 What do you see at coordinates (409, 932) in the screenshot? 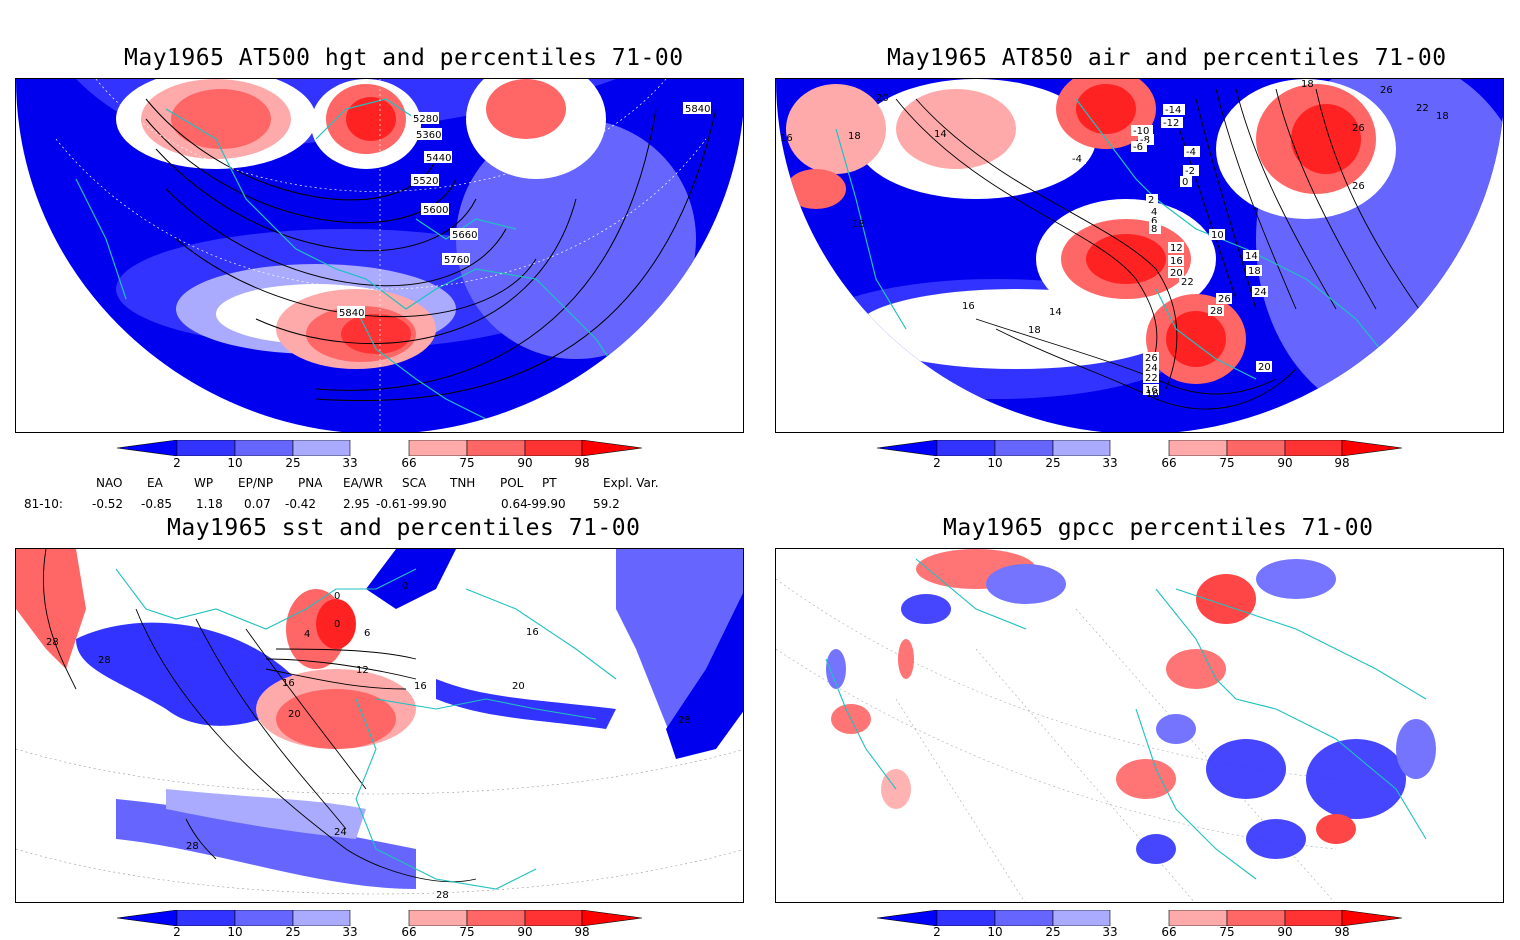
I see `cbar-sst-label-66: 66` at bounding box center [409, 932].